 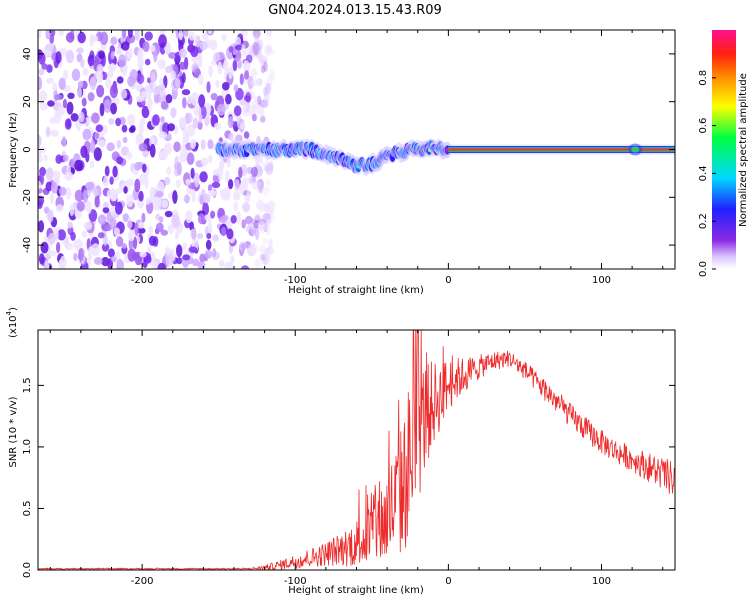 What do you see at coordinates (27, 509) in the screenshot?
I see `snr-y-tick-label: 0.5` at bounding box center [27, 509].